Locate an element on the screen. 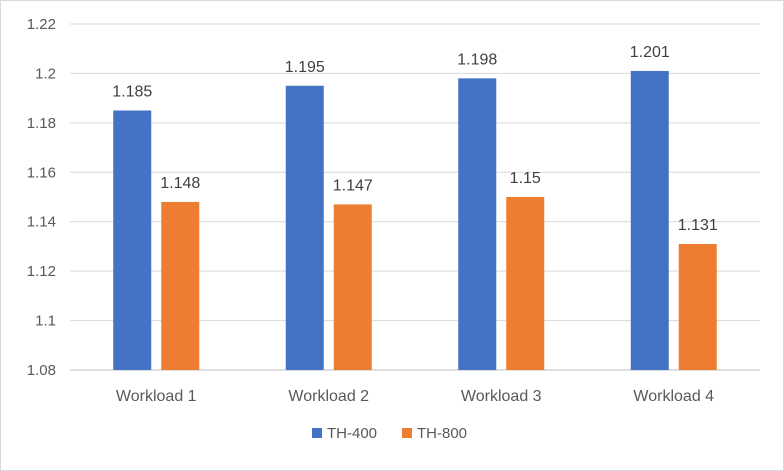 The width and height of the screenshot is (784, 471). x-tick-label: Workload 2 is located at coordinates (328, 396).